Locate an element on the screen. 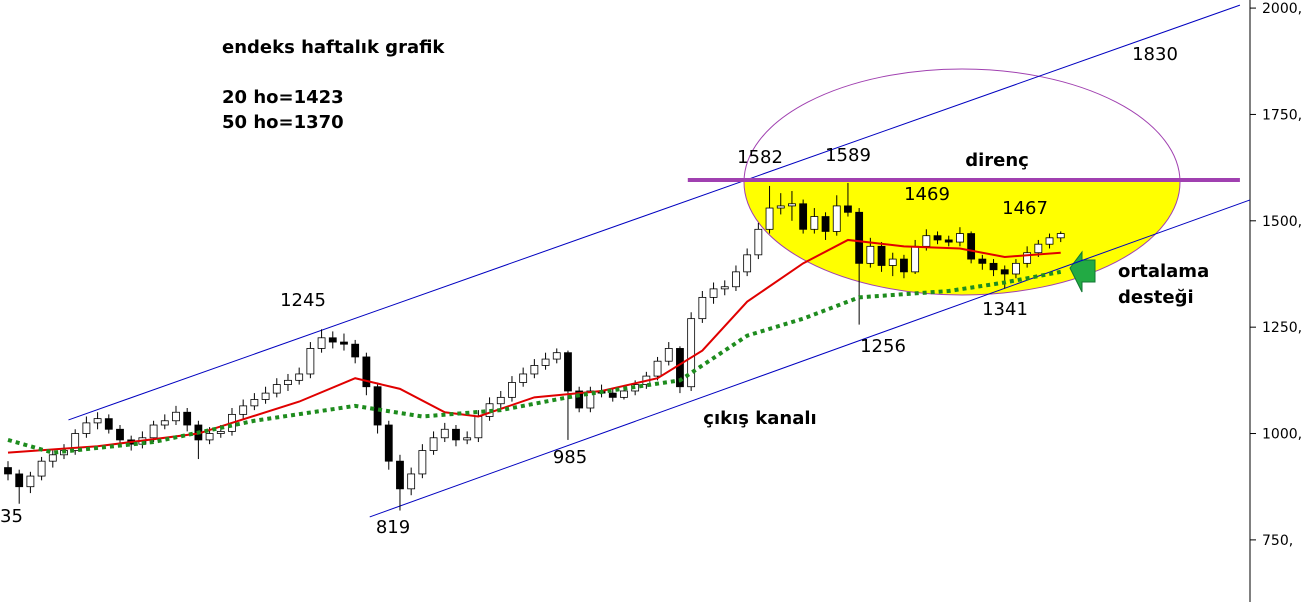 This screenshot has height=602, width=1314. annotation: 1256 is located at coordinates (883, 346).